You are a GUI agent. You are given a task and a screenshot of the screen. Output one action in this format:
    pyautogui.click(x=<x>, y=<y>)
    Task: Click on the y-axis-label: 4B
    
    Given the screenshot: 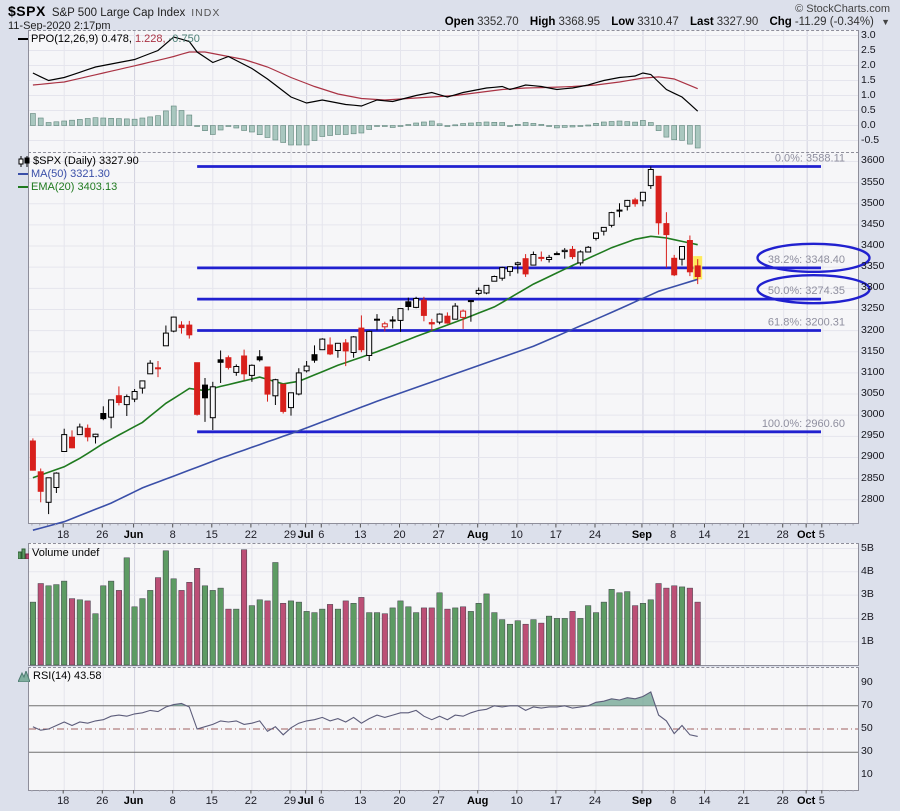 What is the action you would take?
    pyautogui.click(x=867, y=570)
    